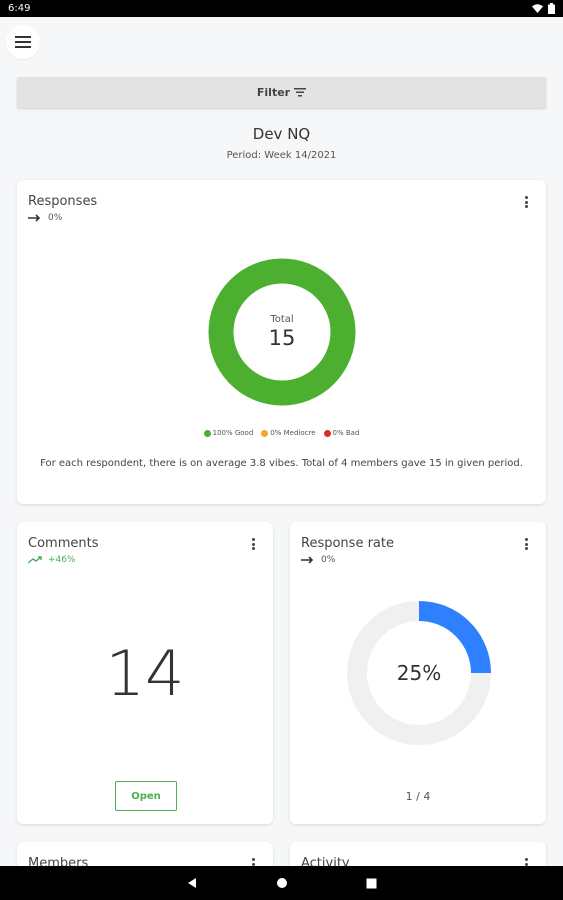  What do you see at coordinates (265, 433) in the screenshot?
I see `legend-dot-mediocre` at bounding box center [265, 433].